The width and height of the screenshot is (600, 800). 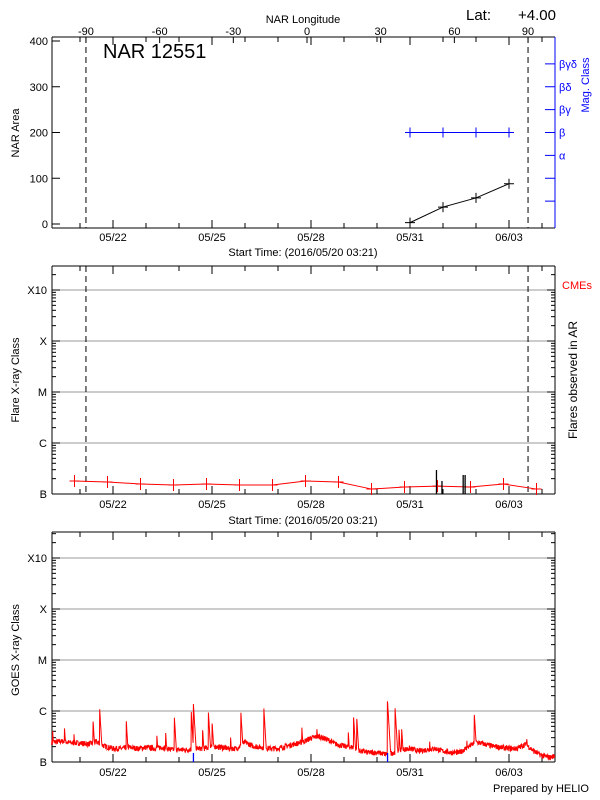 What do you see at coordinates (16, 133) in the screenshot?
I see `nar-area-axis-label: NAR Area` at bounding box center [16, 133].